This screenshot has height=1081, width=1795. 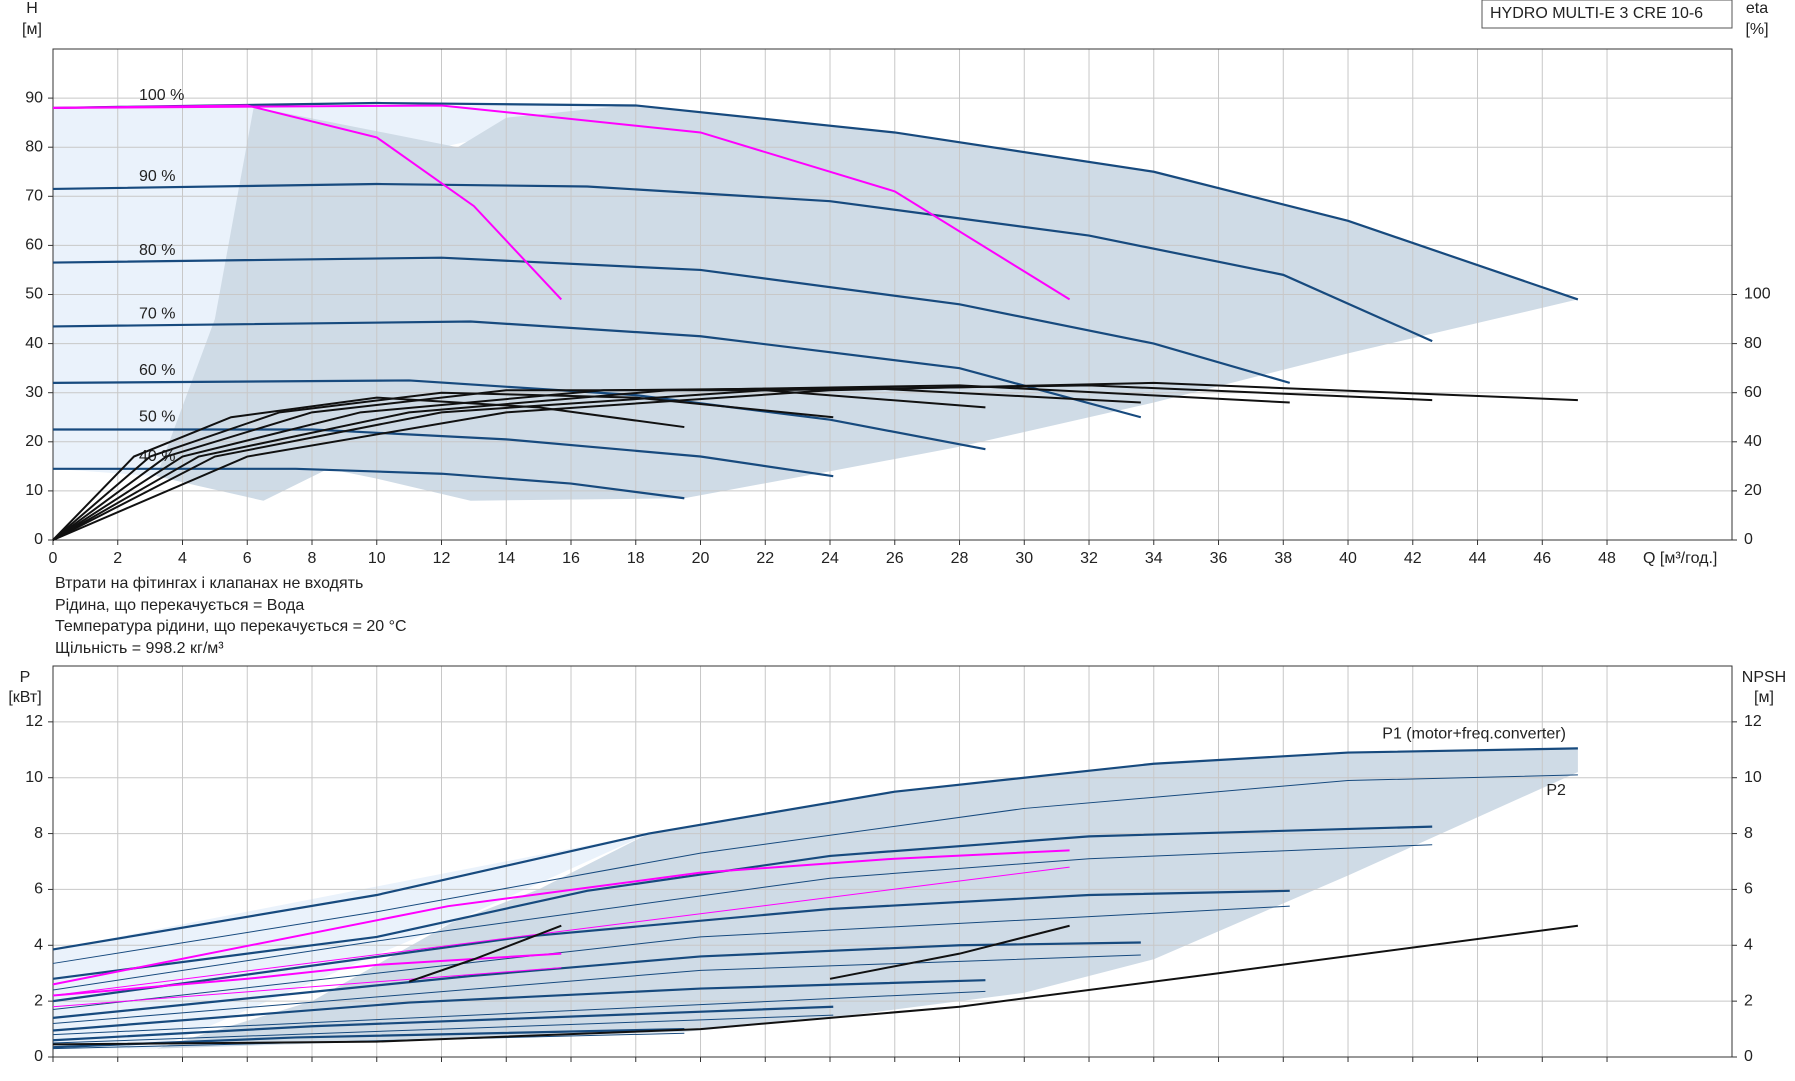 I want to click on x-tick-label: 40, so click(x=1348, y=558).